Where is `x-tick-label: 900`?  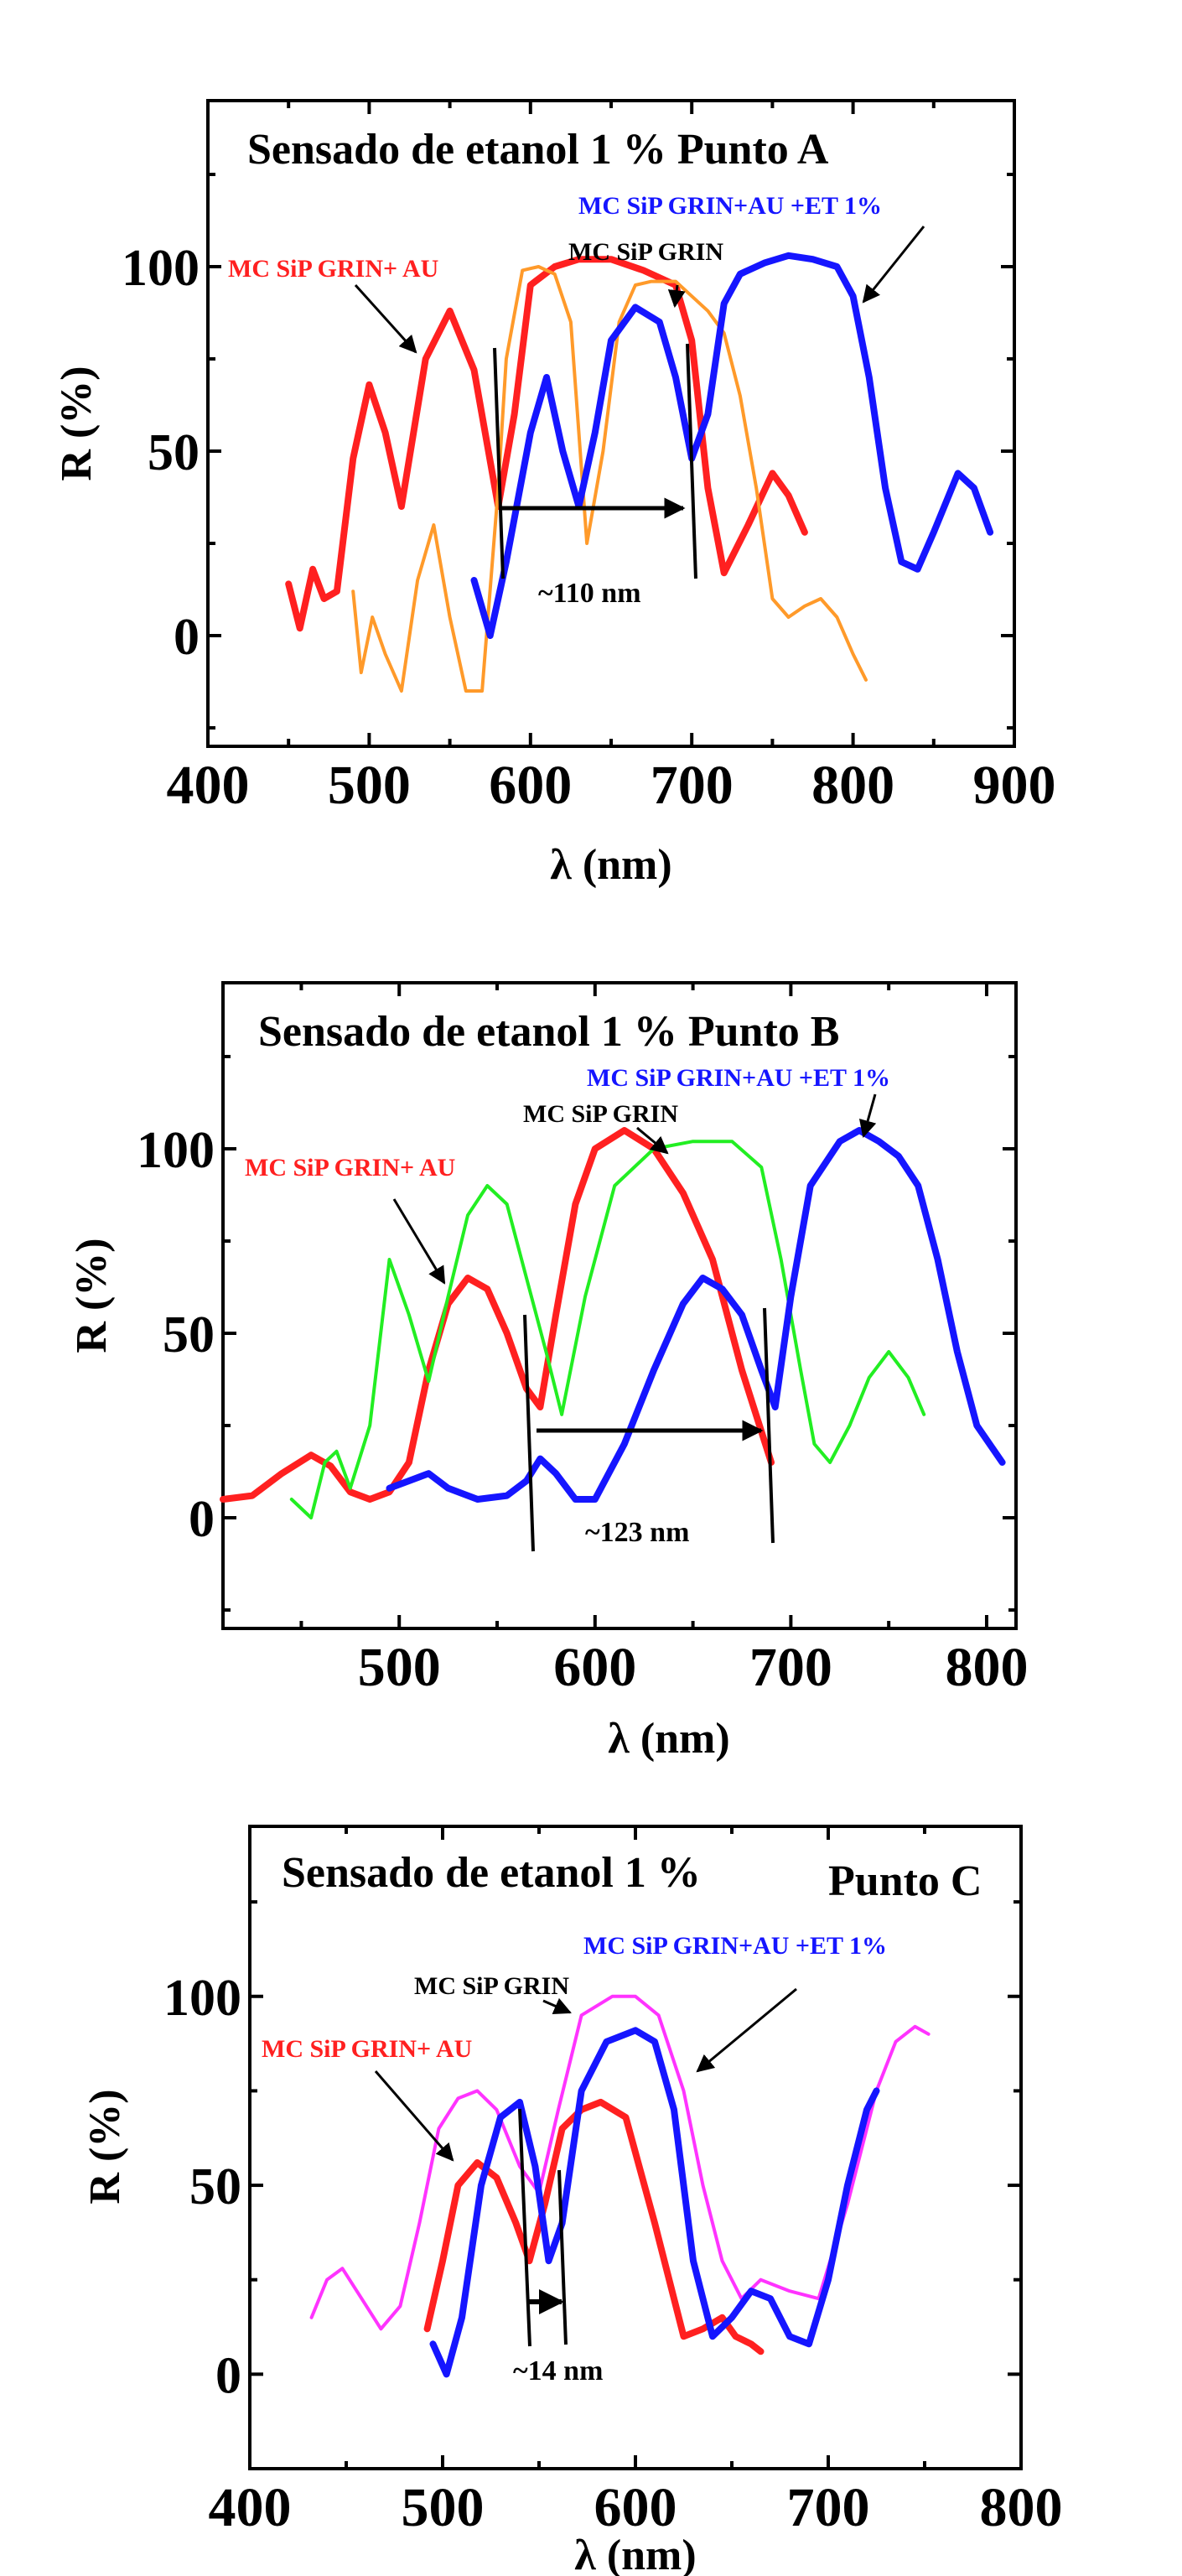 x-tick-label: 900 is located at coordinates (1014, 785).